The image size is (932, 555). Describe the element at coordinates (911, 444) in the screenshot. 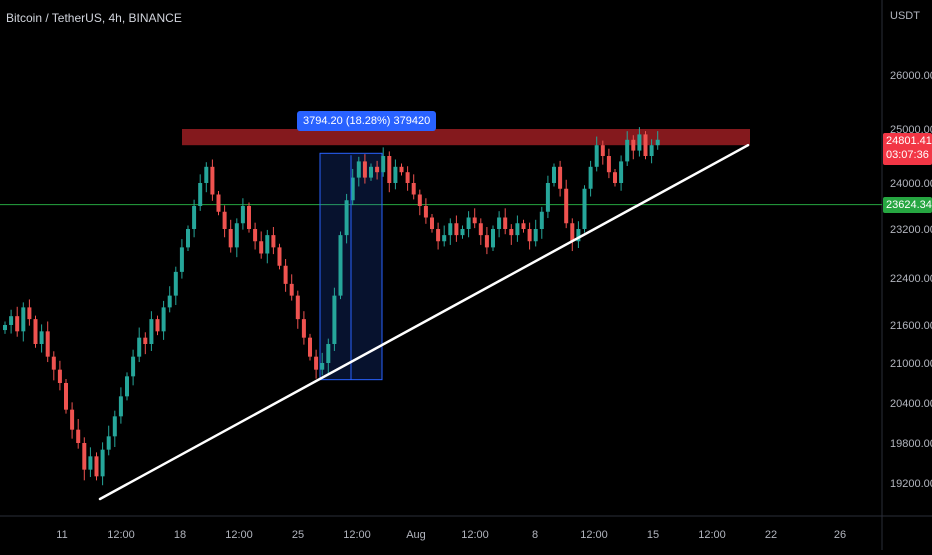

I see `y-tick-label: 19800.00` at that location.